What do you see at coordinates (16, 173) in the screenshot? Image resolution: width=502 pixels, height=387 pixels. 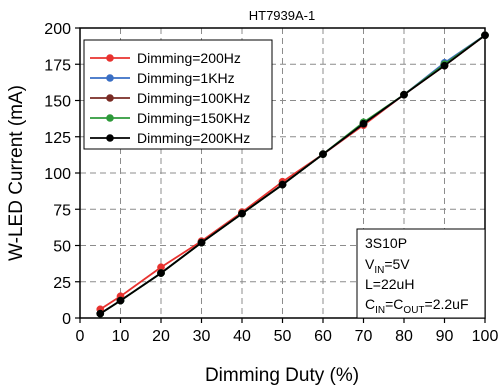 I see `y-axis-title: W-LED Current (mA)` at bounding box center [16, 173].